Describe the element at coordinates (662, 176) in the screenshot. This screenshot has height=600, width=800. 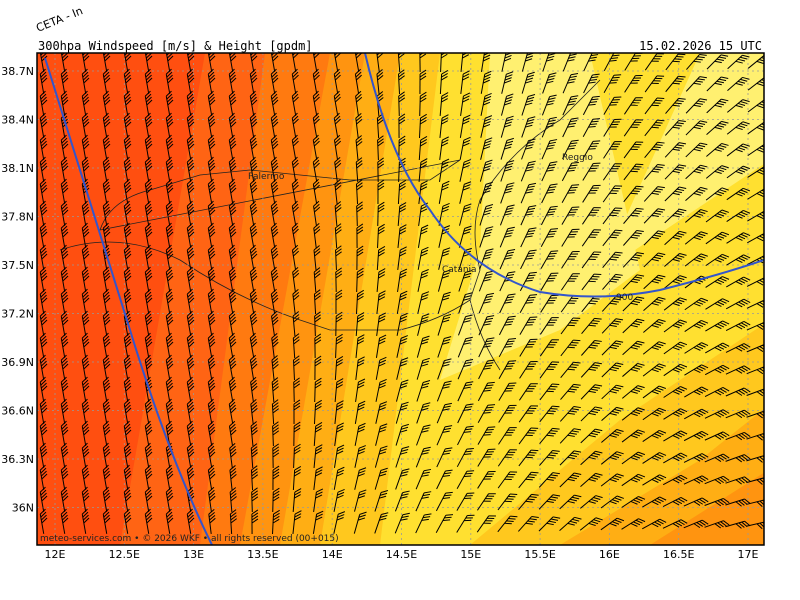
I see `band` at that location.